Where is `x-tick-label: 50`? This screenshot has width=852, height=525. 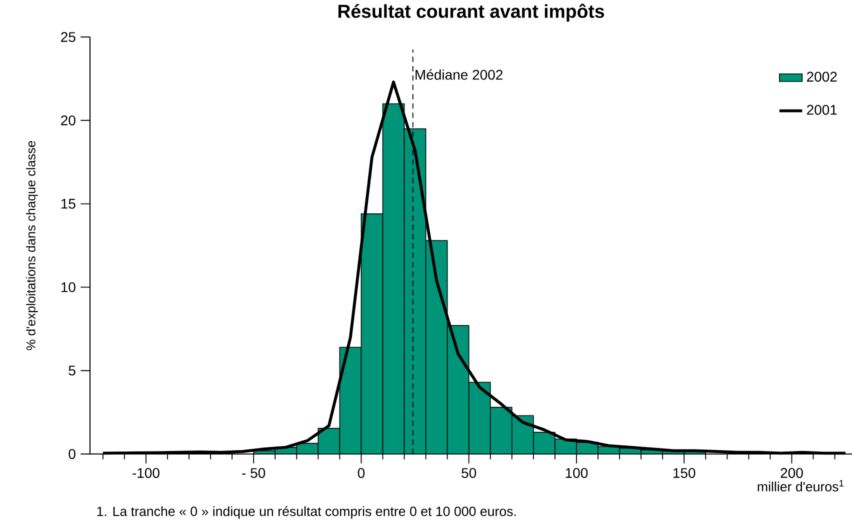 x-tick-label: 50 is located at coordinates (469, 473).